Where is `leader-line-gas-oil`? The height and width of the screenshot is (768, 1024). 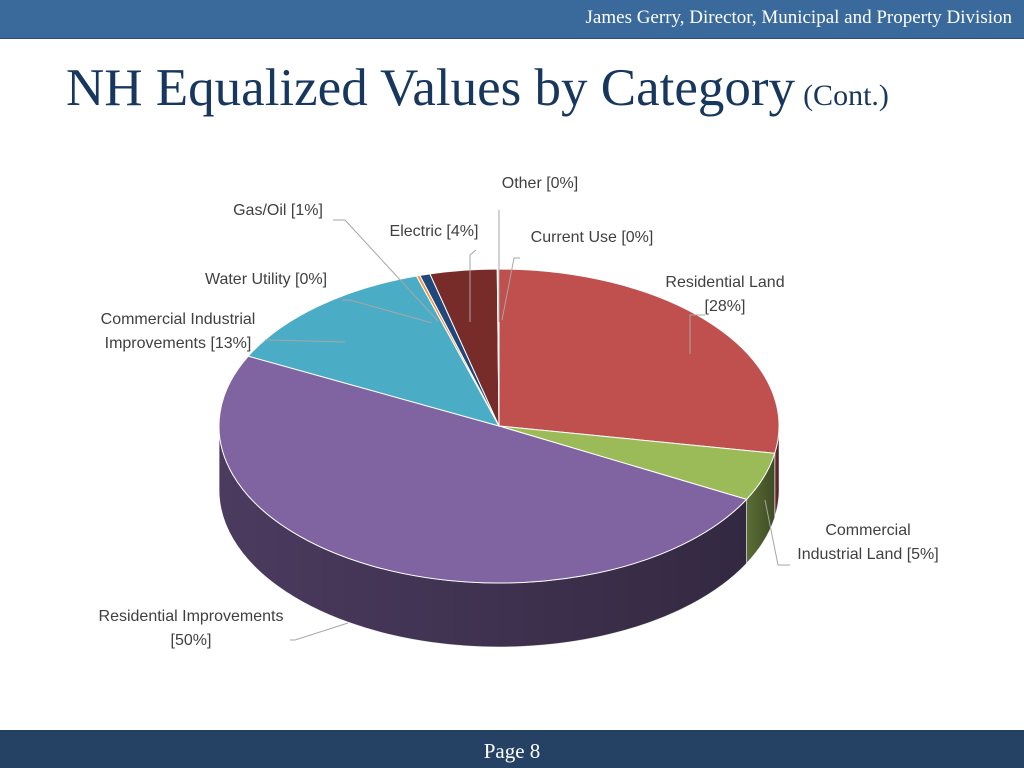
leader-line-gas-oil is located at coordinates (386, 270).